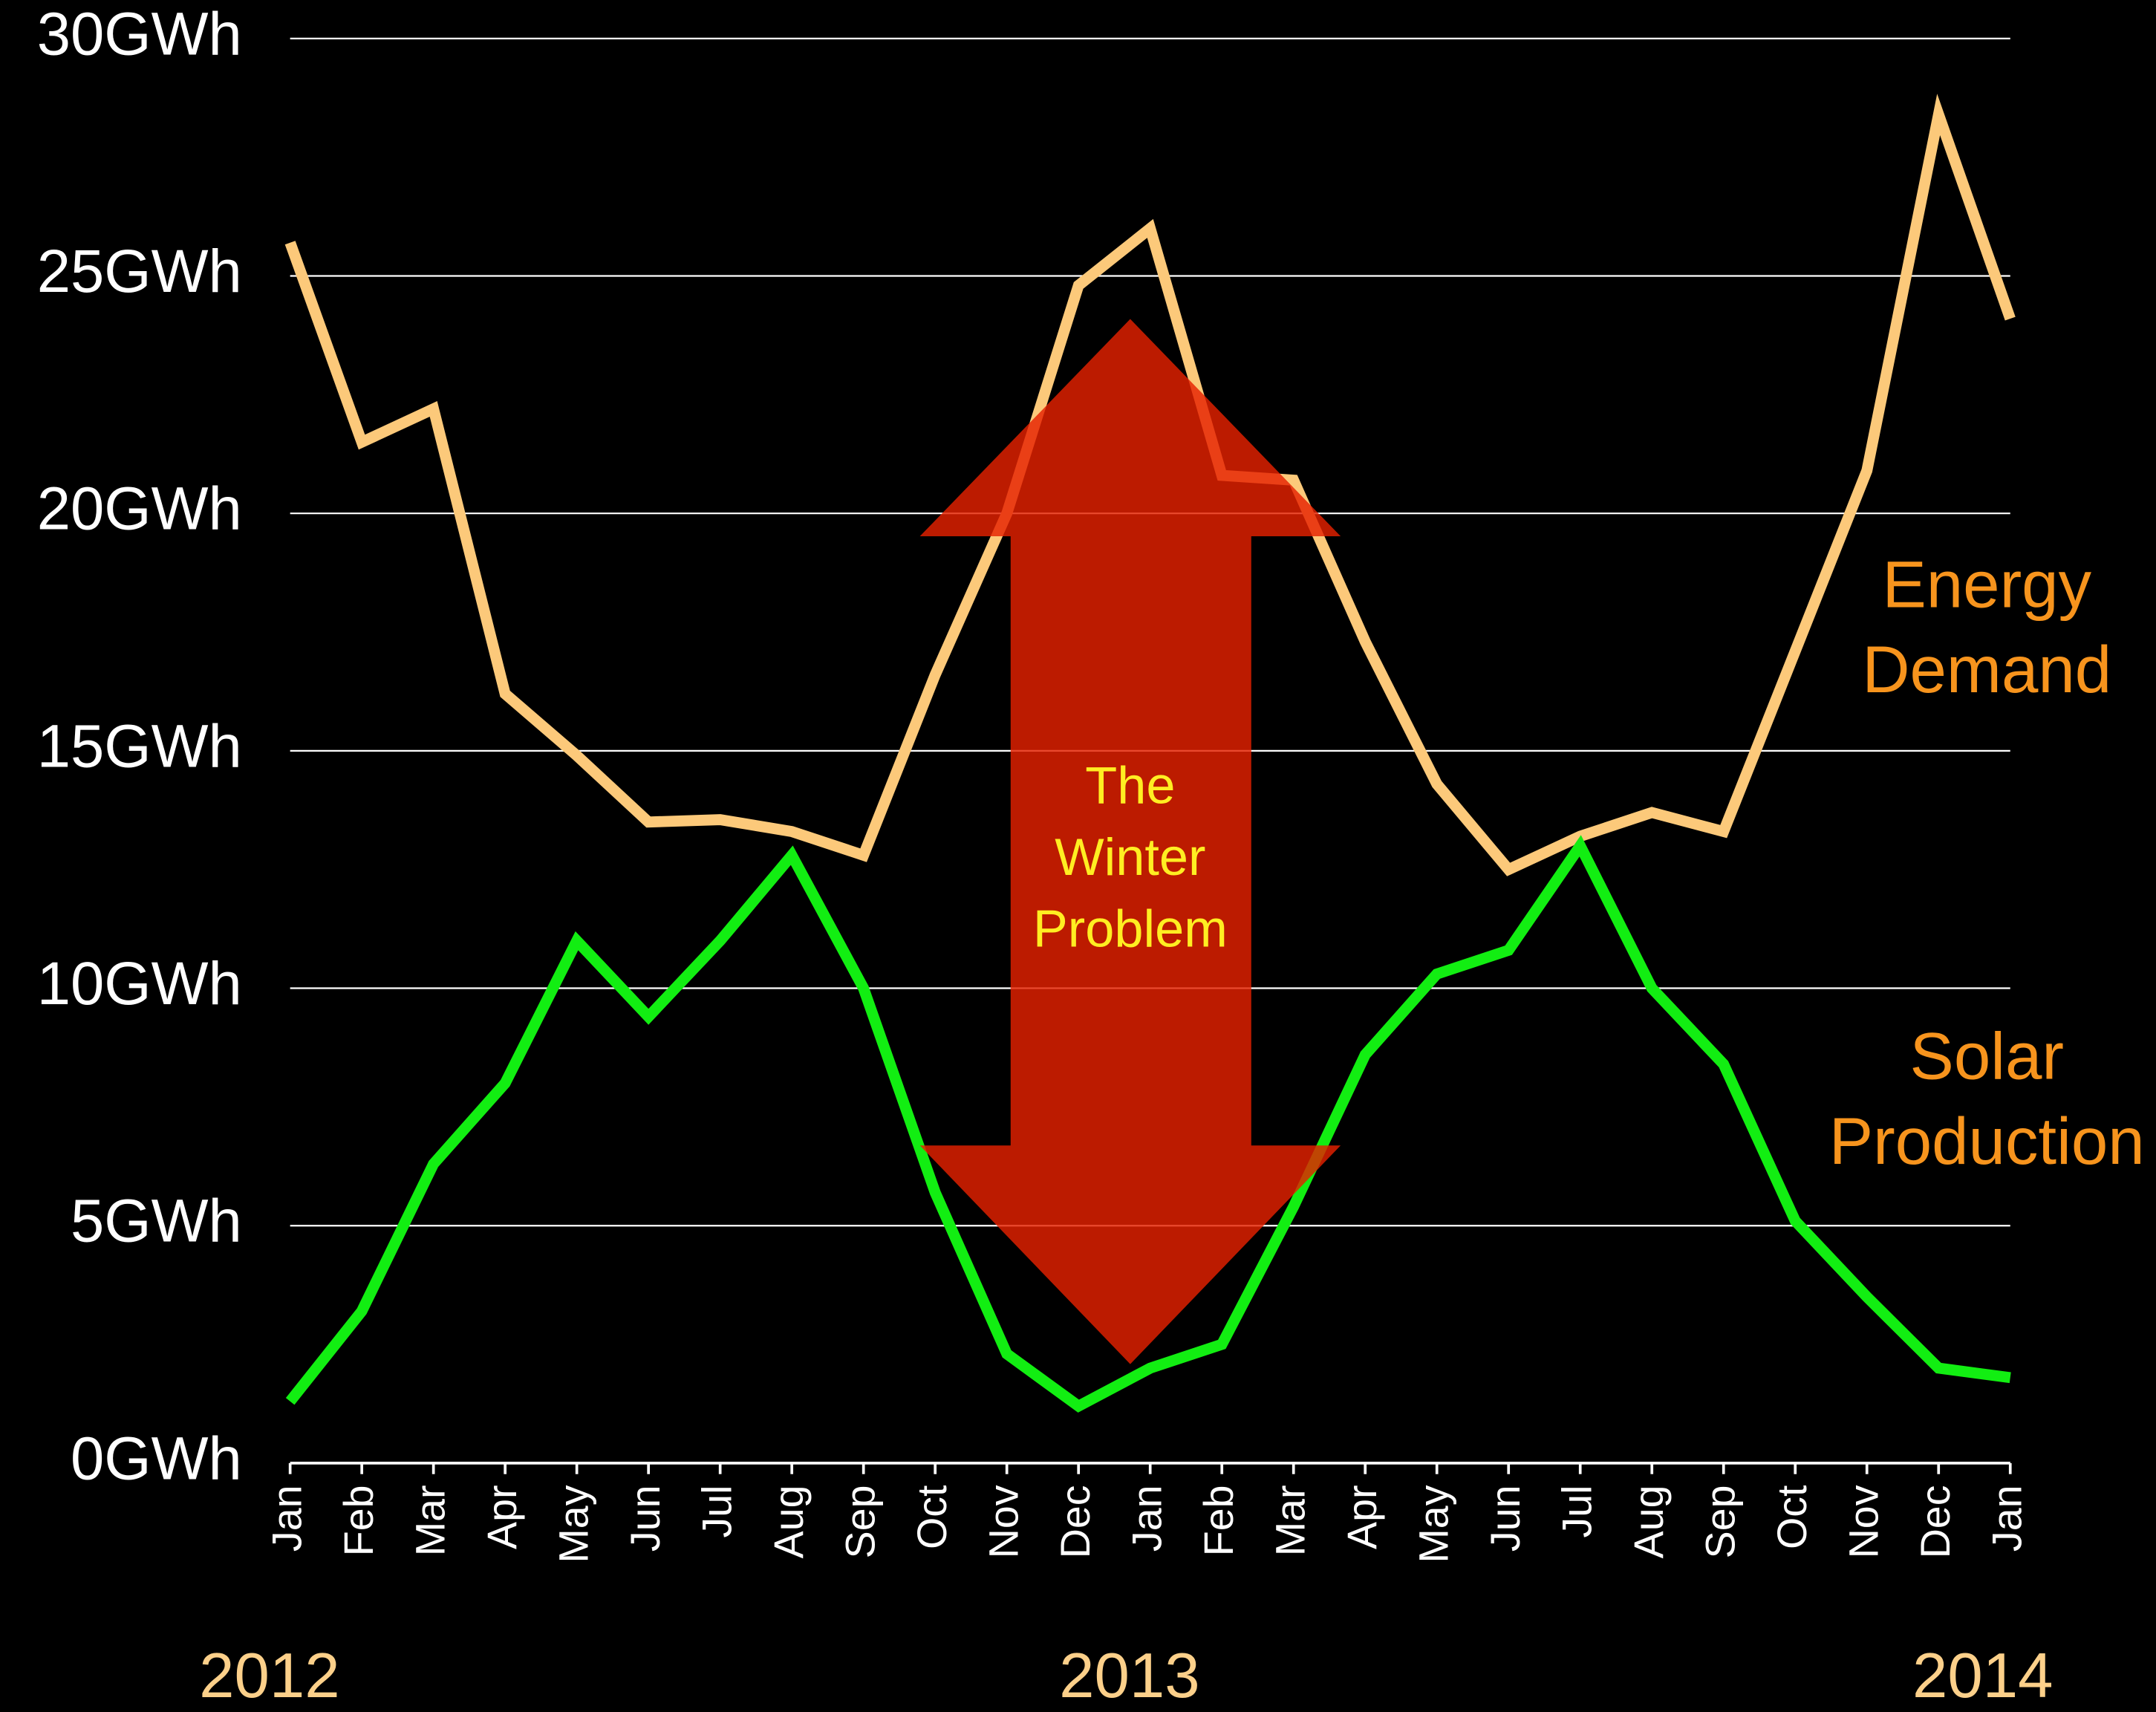  Describe the element at coordinates (1987, 1099) in the screenshot. I see `series-label: Solar Production` at that location.